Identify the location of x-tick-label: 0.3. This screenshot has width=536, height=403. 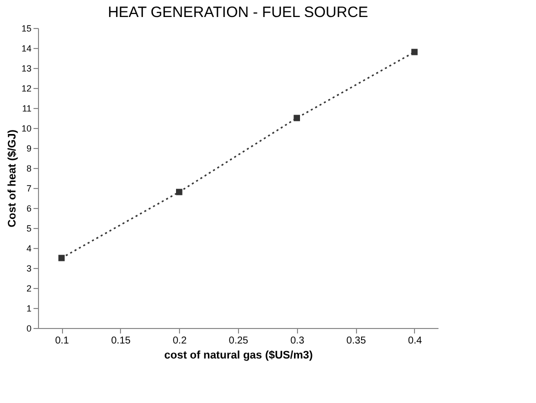
(297, 341).